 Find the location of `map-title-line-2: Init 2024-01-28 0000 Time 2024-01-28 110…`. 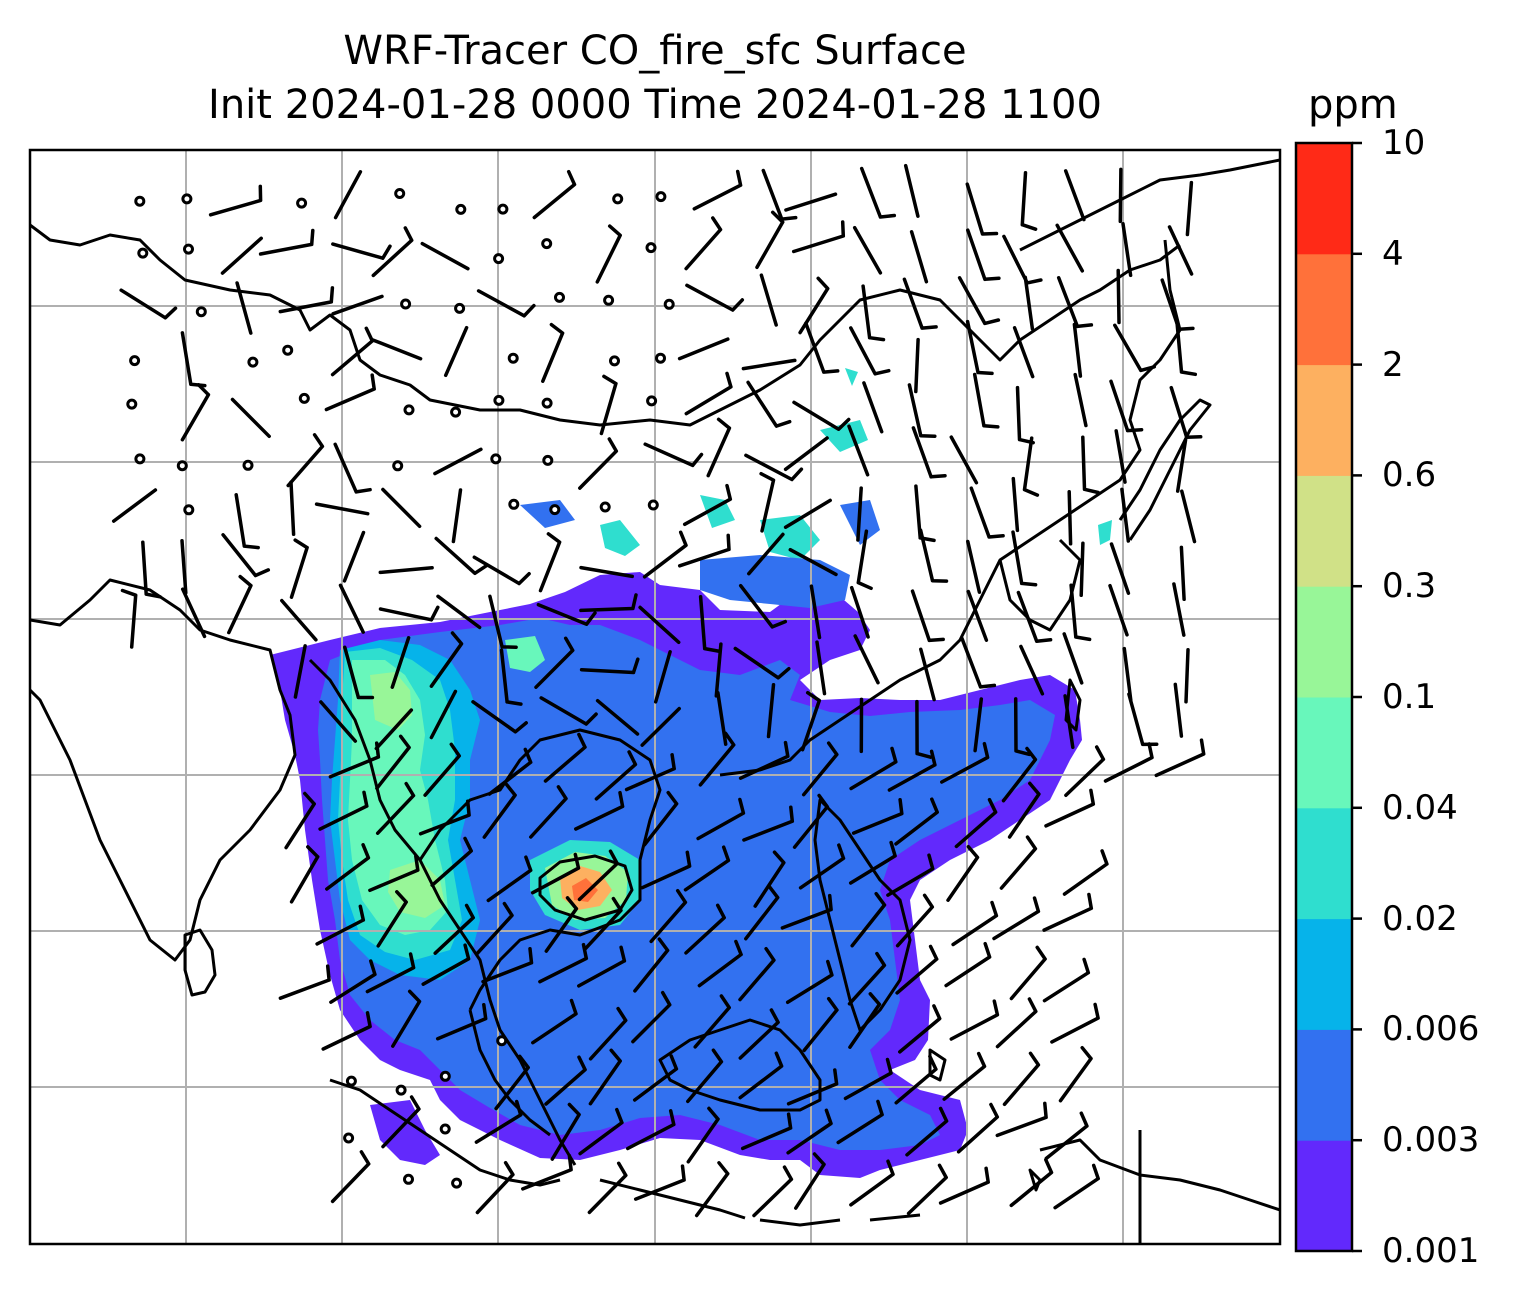

map-title-line-2: Init 2024-01-28 0000 Time 2024-01-28 110… is located at coordinates (655, 105).